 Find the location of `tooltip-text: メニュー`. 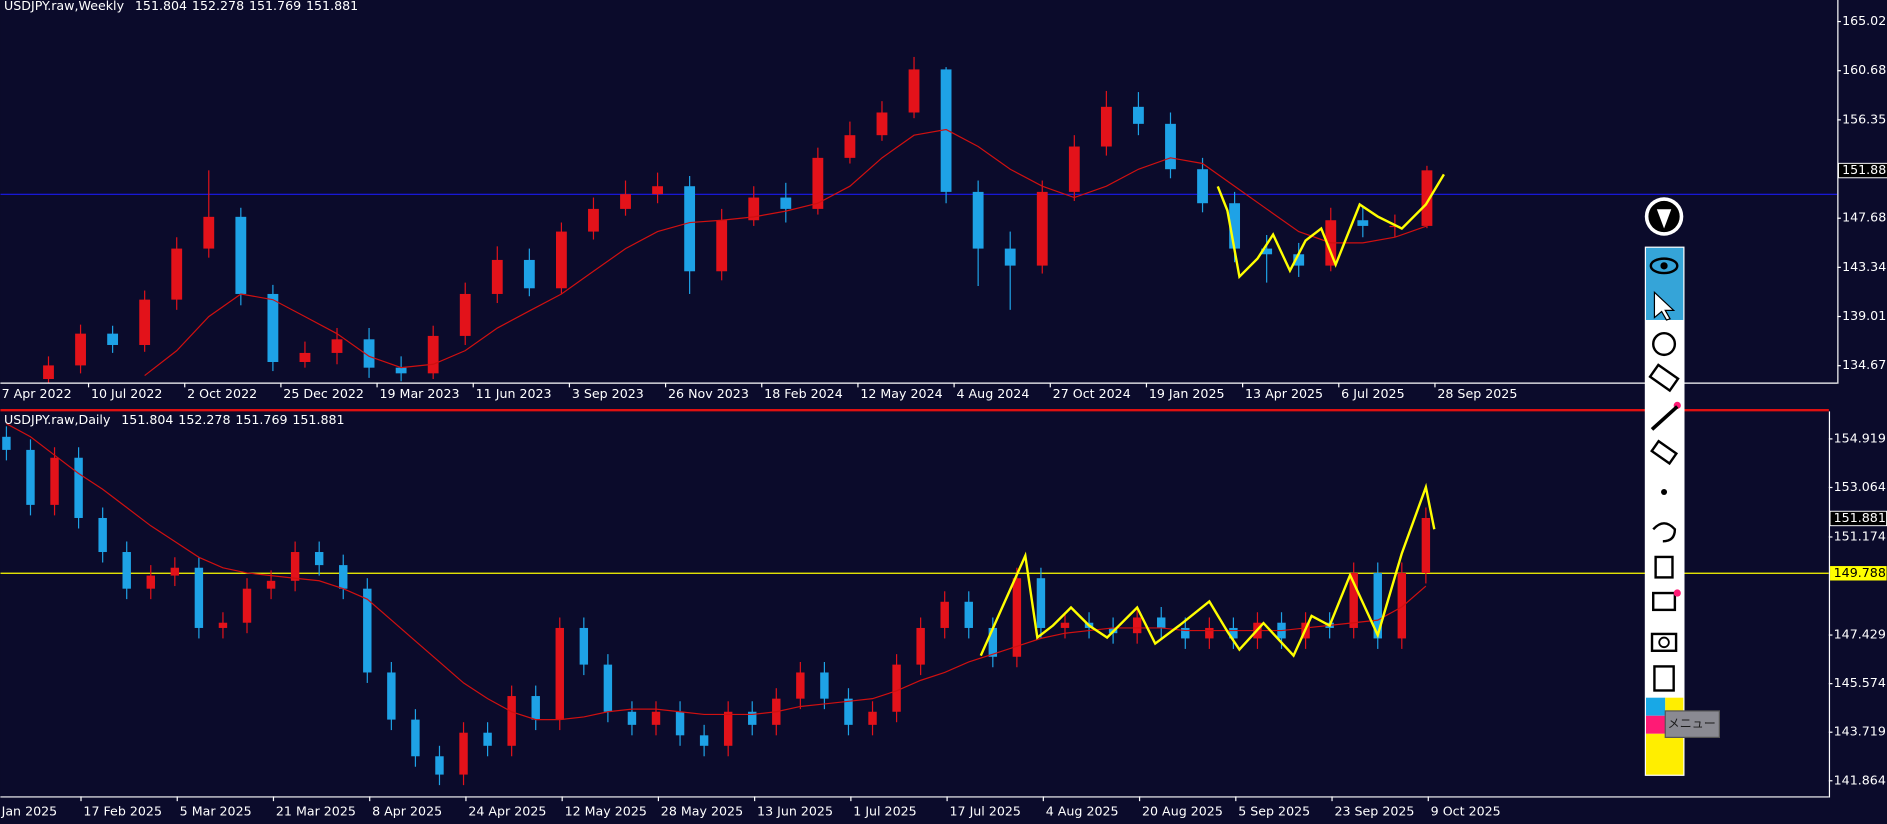

tooltip-text: メニュー is located at coordinates (1692, 724).